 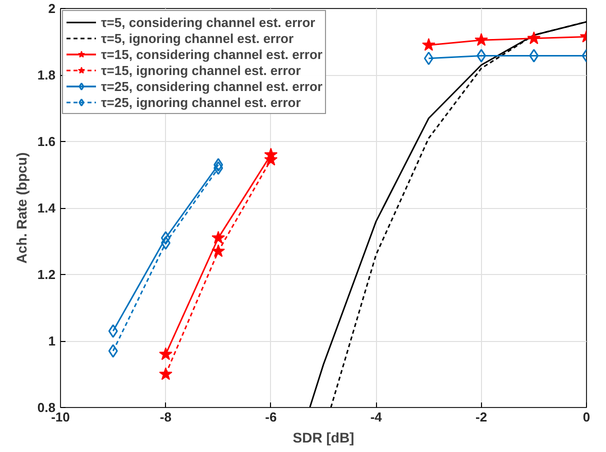 I want to click on legend-label: τ=25, ignoring channel est. error, so click(x=201, y=102).